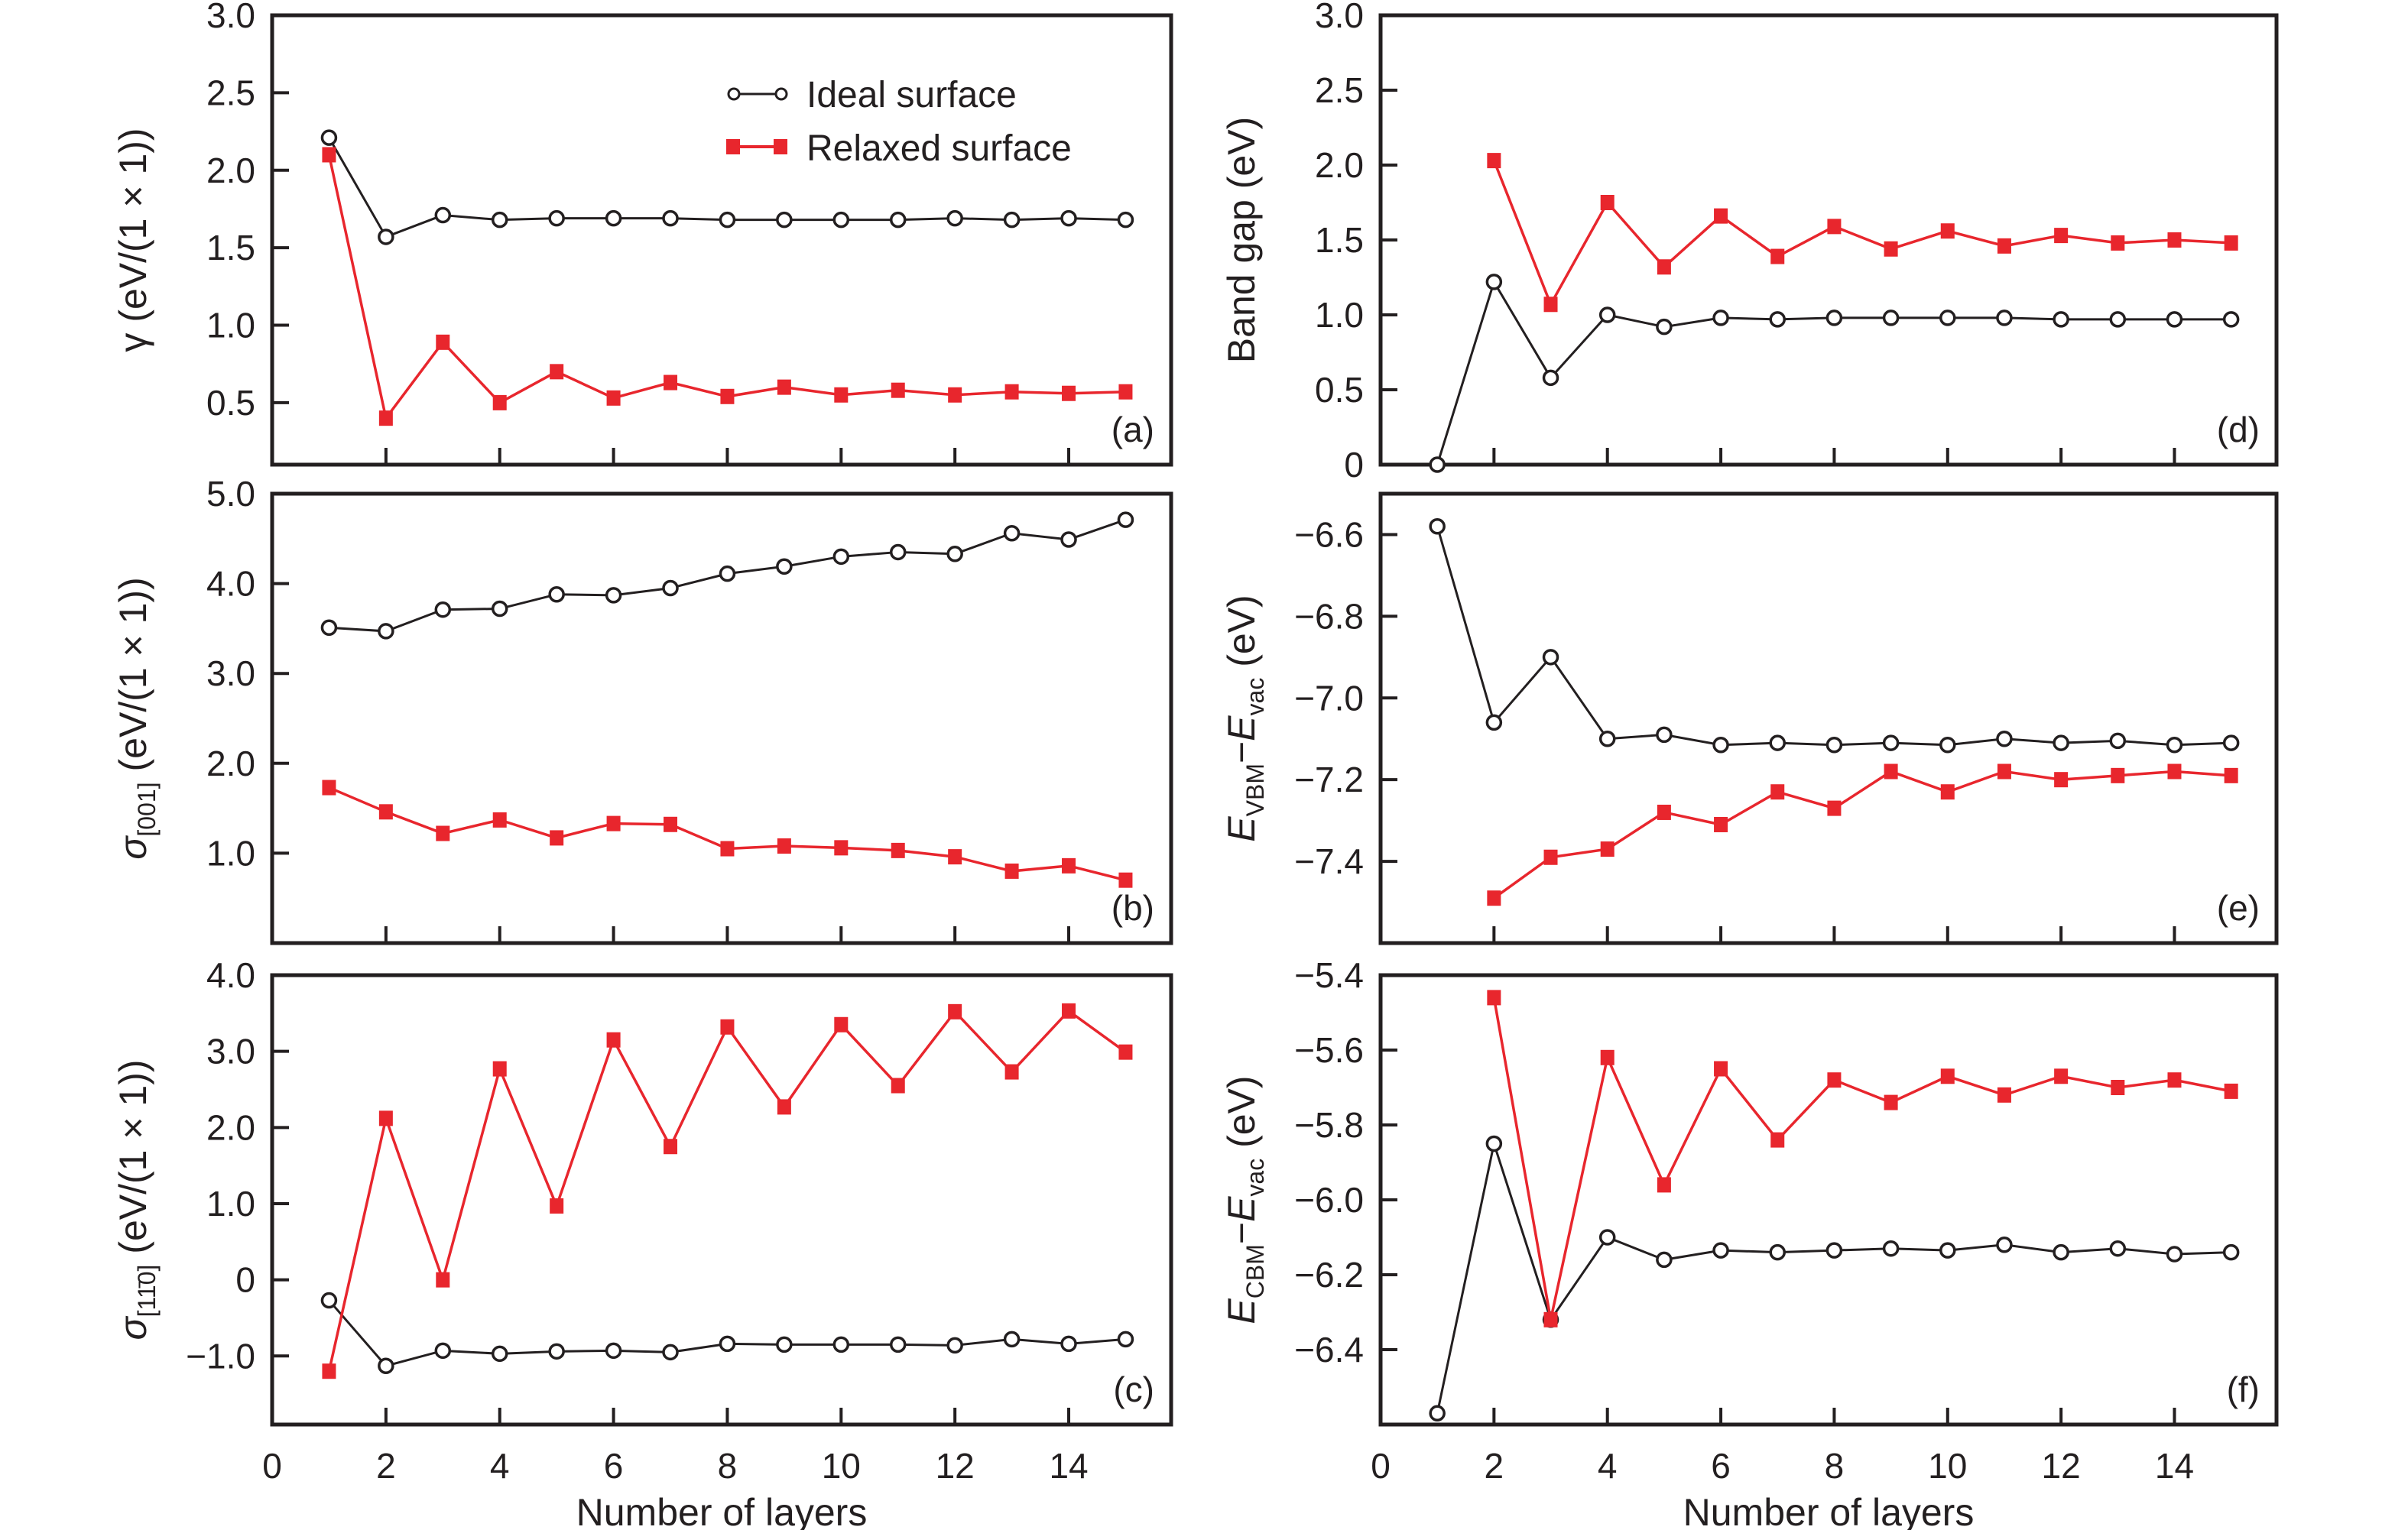 The height and width of the screenshot is (1530, 2408). I want to click on legend-relaxed-label: Relaxed surface, so click(939, 148).